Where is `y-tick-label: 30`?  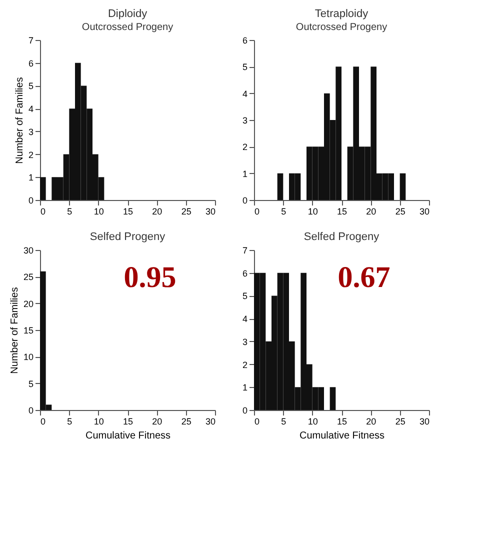 y-tick-label: 30 is located at coordinates (28, 251).